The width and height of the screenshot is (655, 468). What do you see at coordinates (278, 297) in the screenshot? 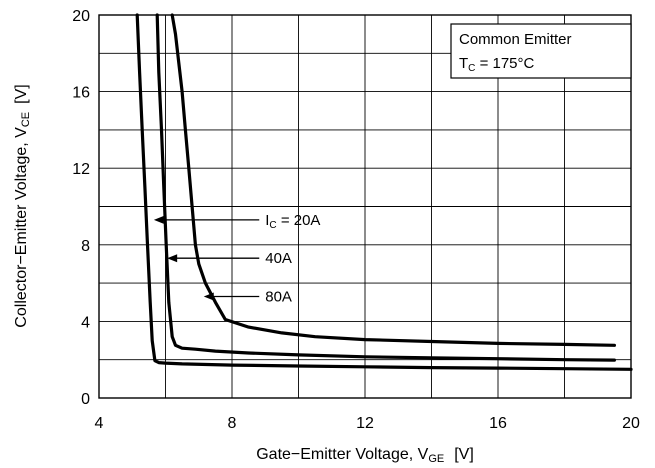
I see `annotation-label-80A: 80A` at bounding box center [278, 297].